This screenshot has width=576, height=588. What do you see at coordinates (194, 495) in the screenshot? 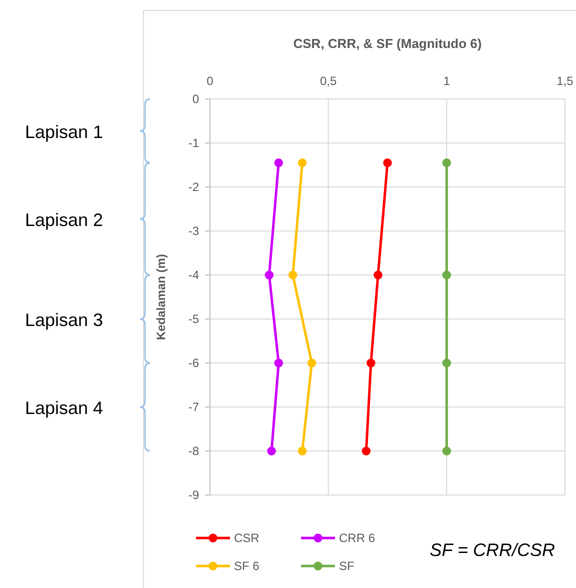
I see `y-tick-label: -9` at bounding box center [194, 495].